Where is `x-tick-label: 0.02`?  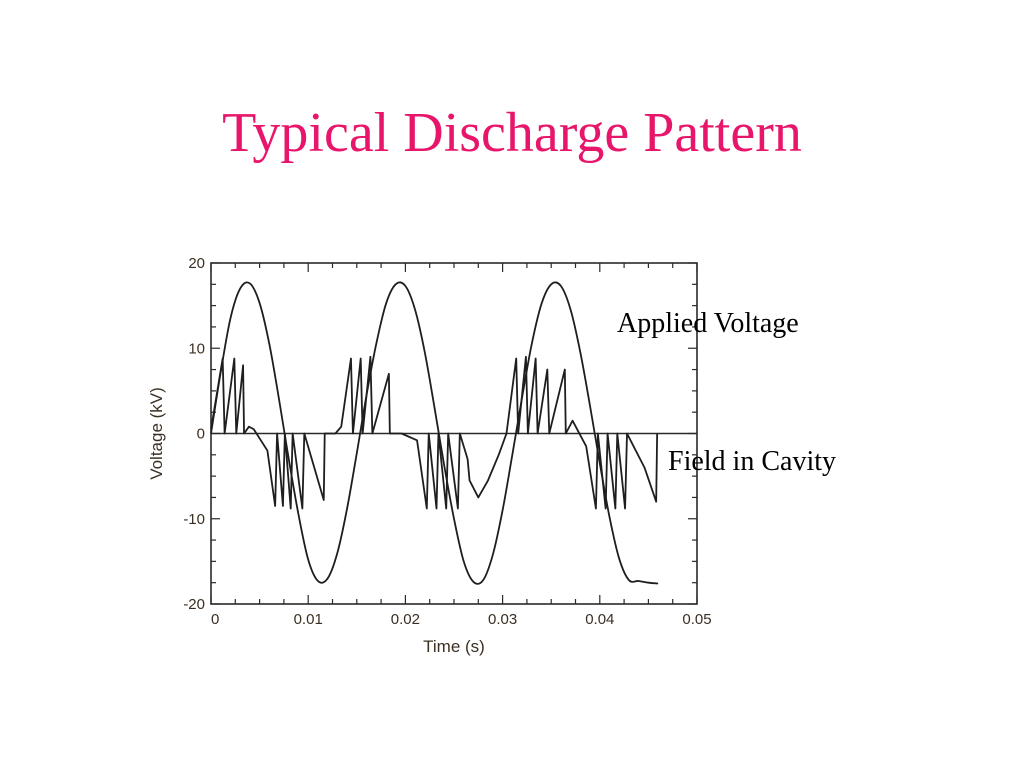 x-tick-label: 0.02 is located at coordinates (405, 619).